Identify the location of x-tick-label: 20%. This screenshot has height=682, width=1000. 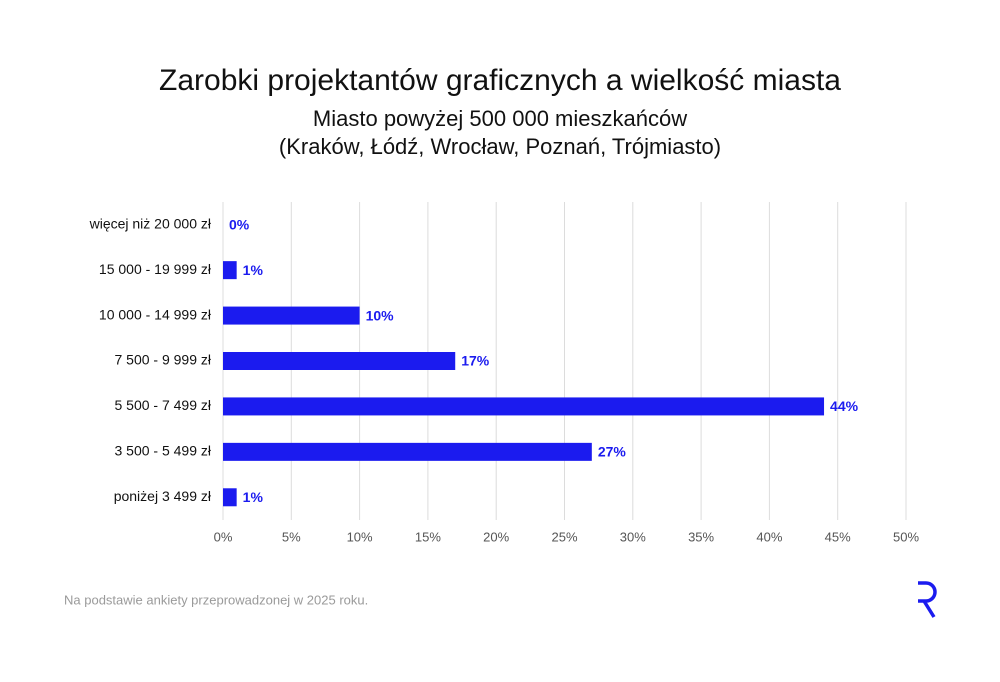
(496, 536).